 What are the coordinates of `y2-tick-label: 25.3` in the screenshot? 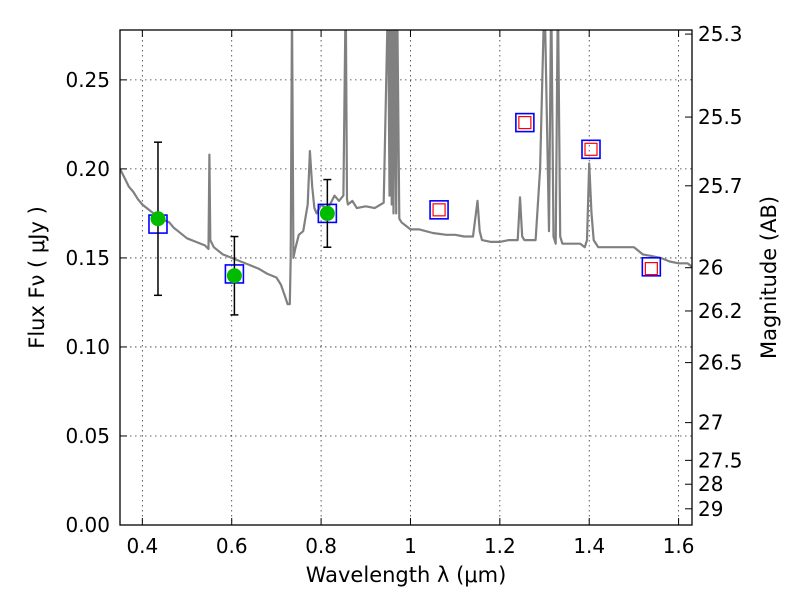 It's located at (720, 34).